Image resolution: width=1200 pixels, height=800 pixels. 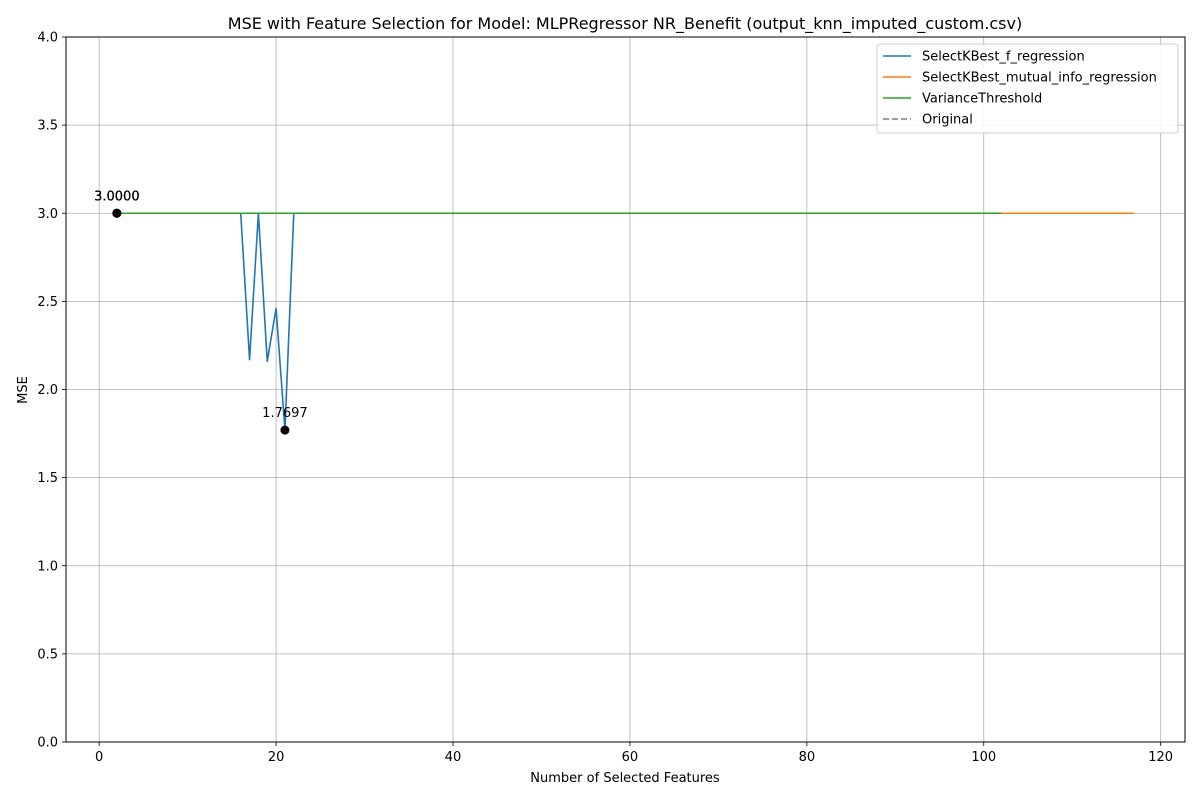 What do you see at coordinates (47, 478) in the screenshot?
I see `y-tick-label: 1.5` at bounding box center [47, 478].